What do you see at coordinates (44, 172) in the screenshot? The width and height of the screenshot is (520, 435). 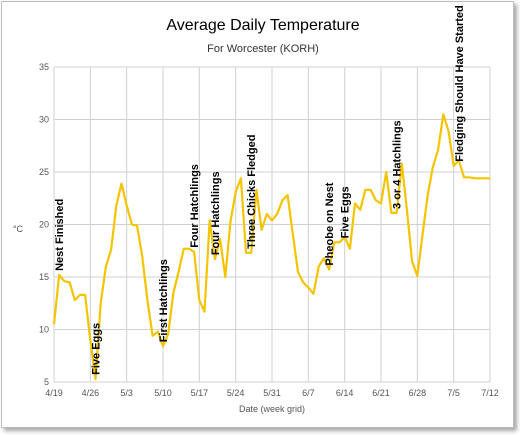 I see `y-tick-label: 25` at bounding box center [44, 172].